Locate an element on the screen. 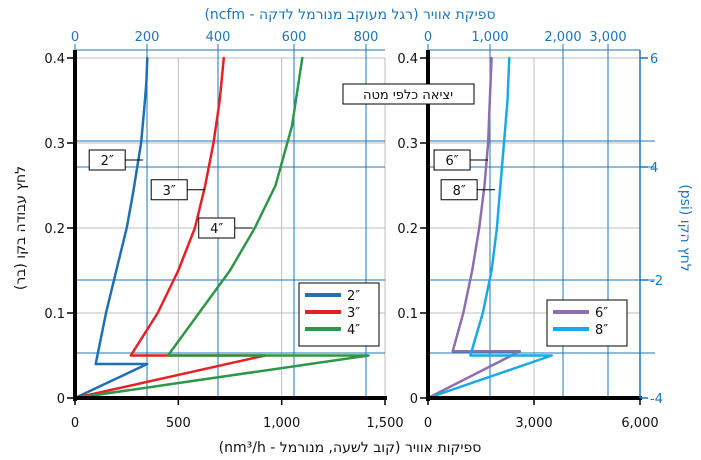 The width and height of the screenshot is (701, 460). top-tick-label: 3,000 is located at coordinates (607, 37).